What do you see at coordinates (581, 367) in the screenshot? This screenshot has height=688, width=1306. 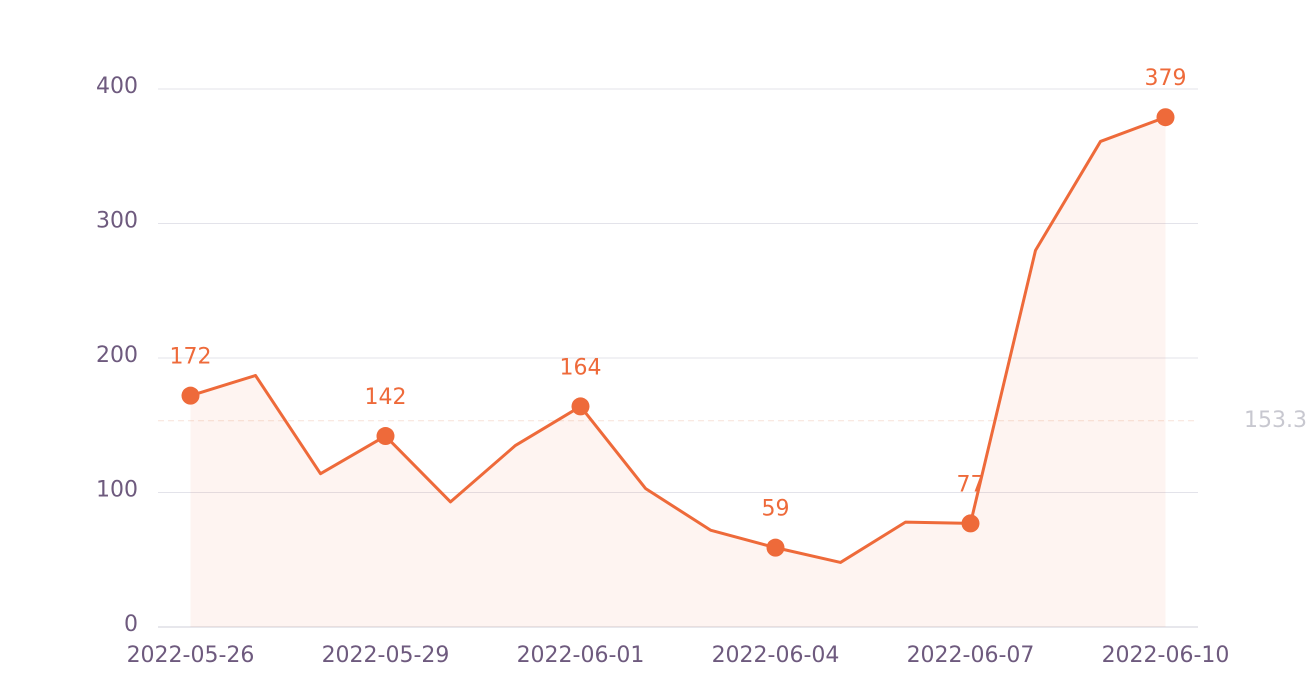 I see `data-label: 164` at bounding box center [581, 367].